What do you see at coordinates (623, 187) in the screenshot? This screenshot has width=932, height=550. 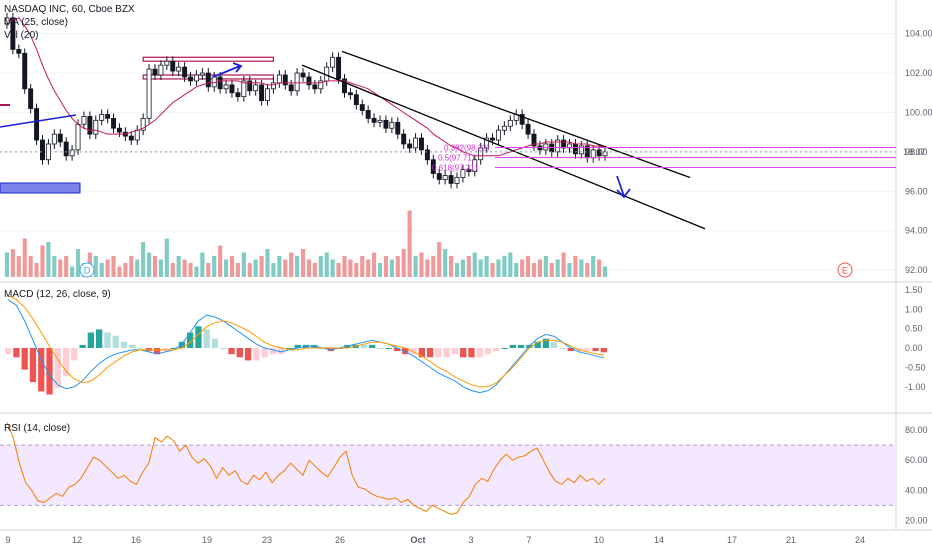 I see `down-arrow-annotation` at bounding box center [623, 187].